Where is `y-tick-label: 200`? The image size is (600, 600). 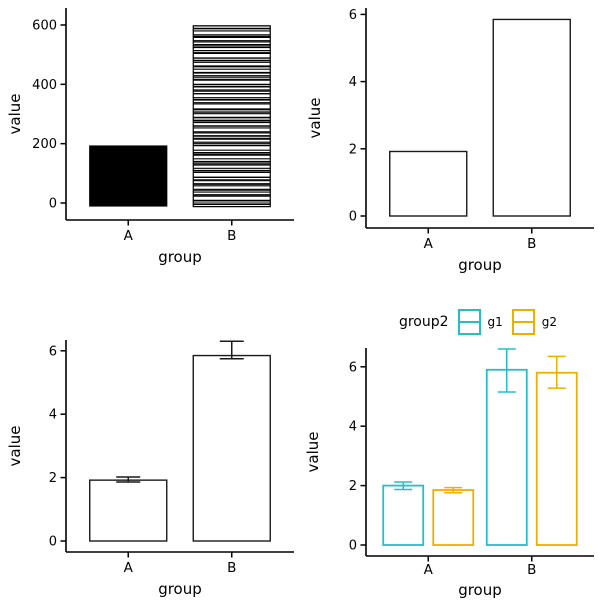
y-tick-label: 200 is located at coordinates (44, 144).